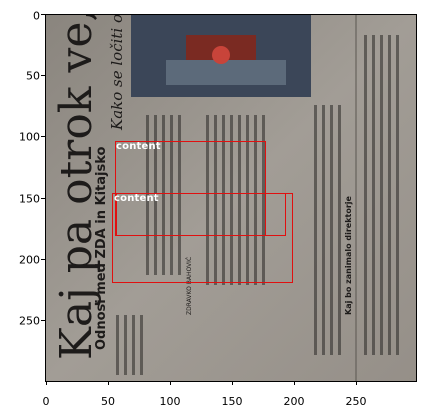 The height and width of the screenshot is (418, 425). Describe the element at coordinates (29, 321) in the screenshot. I see `y-tick-label: 250` at that location.